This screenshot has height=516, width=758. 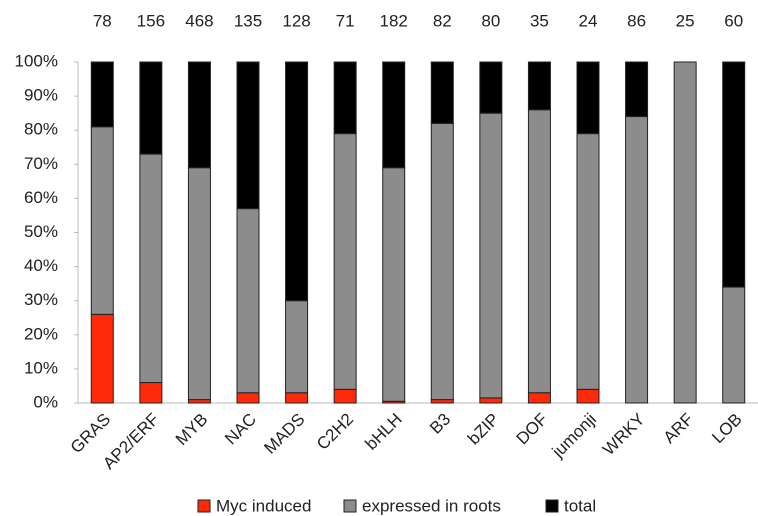 I want to click on x-tick-label: ARF, so click(x=678, y=428).